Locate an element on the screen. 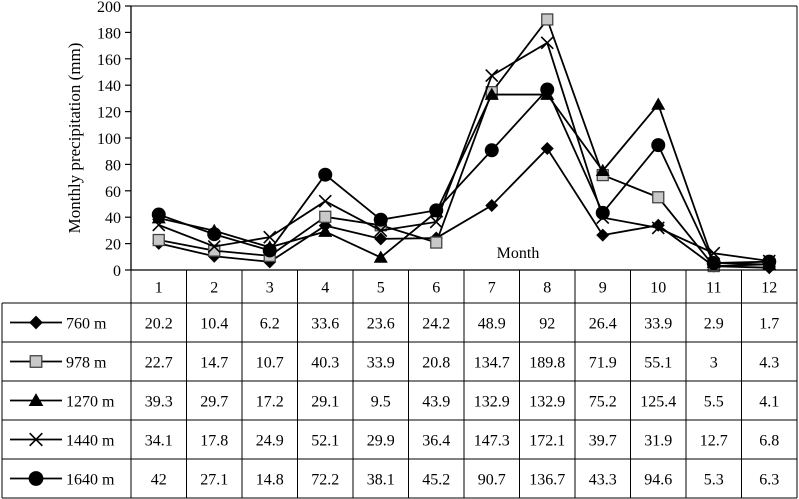 This screenshot has width=799, height=499. data-label: 12.7 is located at coordinates (714, 441).